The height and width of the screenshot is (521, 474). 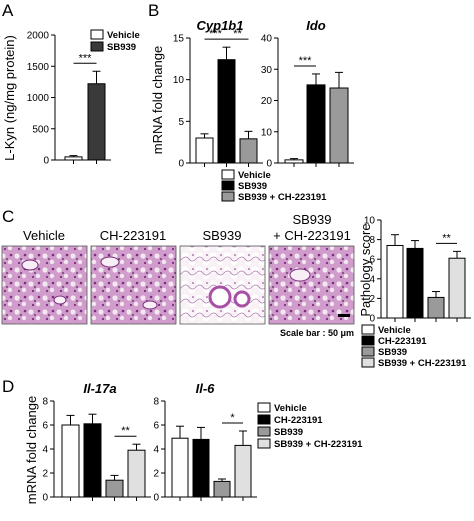 What do you see at coordinates (205, 442) in the screenshot?
I see `chart-il6: 0 2 4 6 8 * Il-6` at bounding box center [205, 442].